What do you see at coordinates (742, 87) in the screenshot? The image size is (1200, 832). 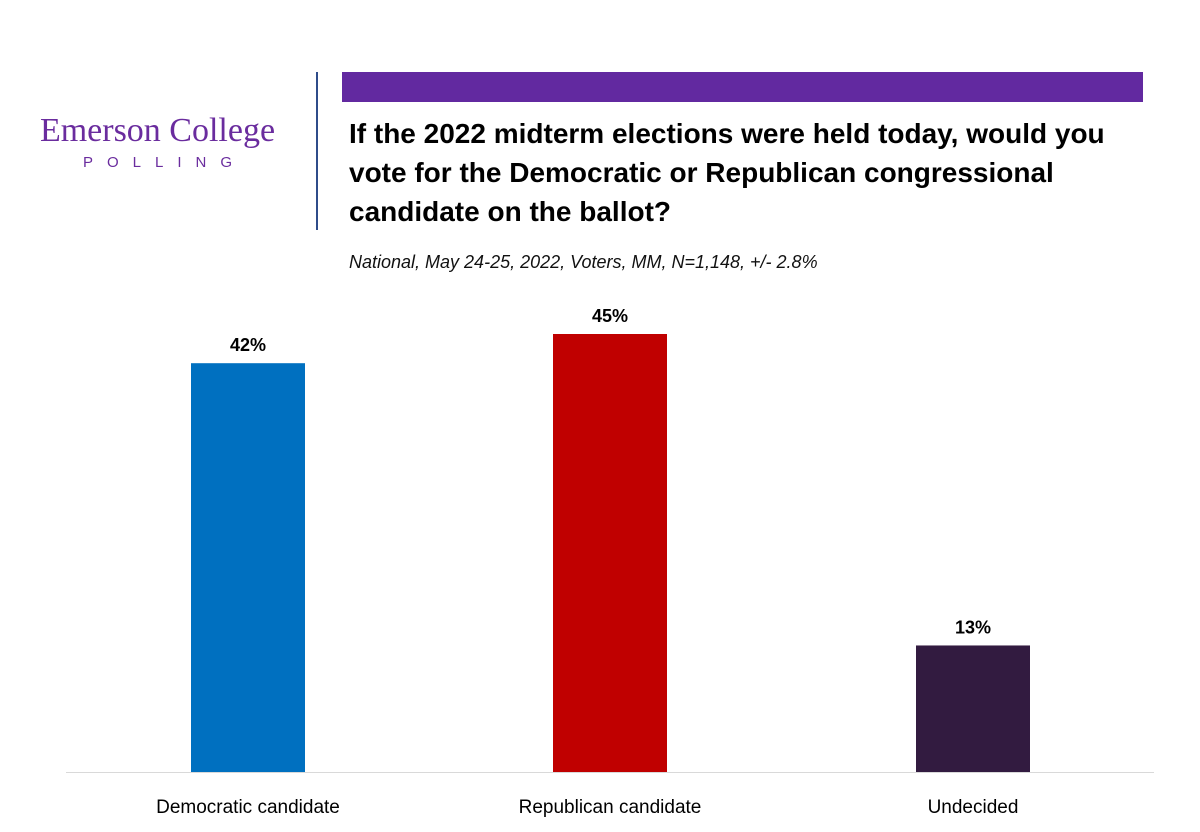 I see `accent-bar` at bounding box center [742, 87].